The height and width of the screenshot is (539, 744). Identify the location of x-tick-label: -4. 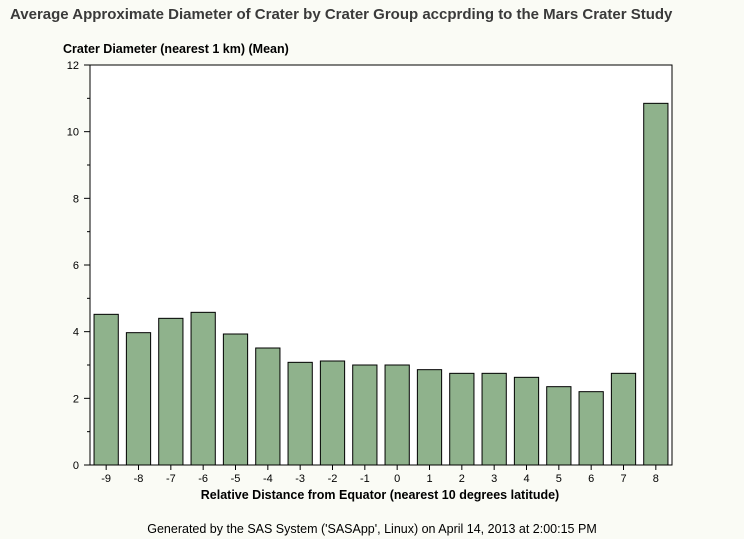
(268, 479).